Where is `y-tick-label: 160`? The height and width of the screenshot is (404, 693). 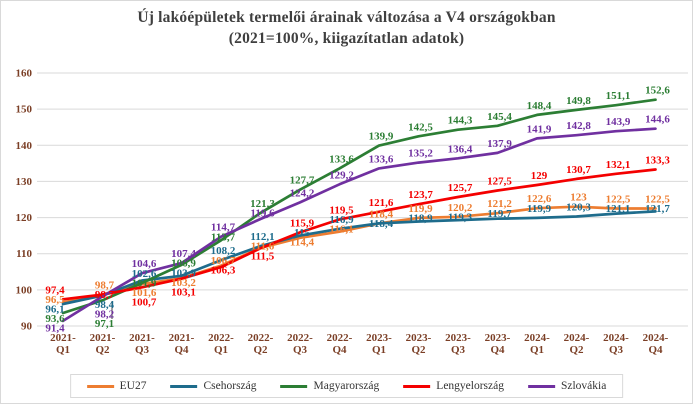
y-tick-label: 160 is located at coordinates (24, 74).